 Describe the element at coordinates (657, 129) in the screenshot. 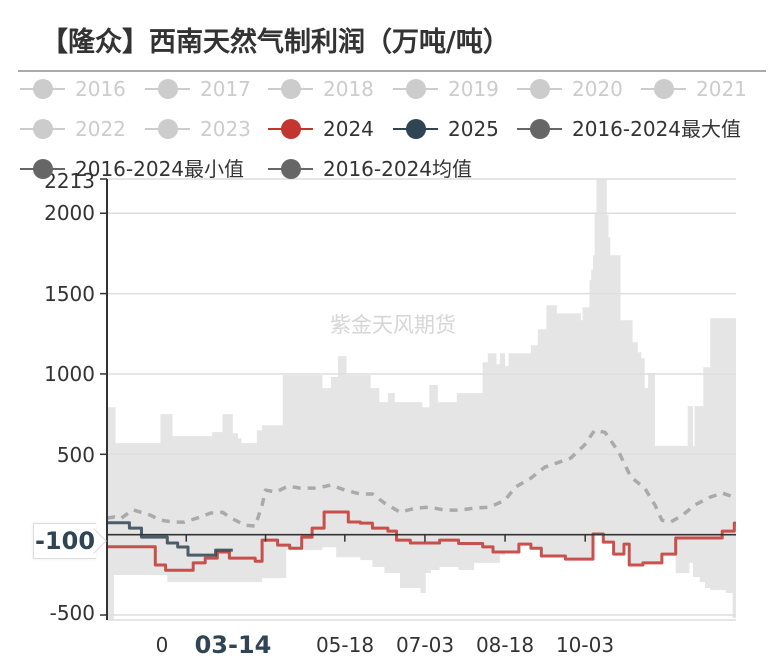

I see `legend-label: 2016-2024最大值` at that location.